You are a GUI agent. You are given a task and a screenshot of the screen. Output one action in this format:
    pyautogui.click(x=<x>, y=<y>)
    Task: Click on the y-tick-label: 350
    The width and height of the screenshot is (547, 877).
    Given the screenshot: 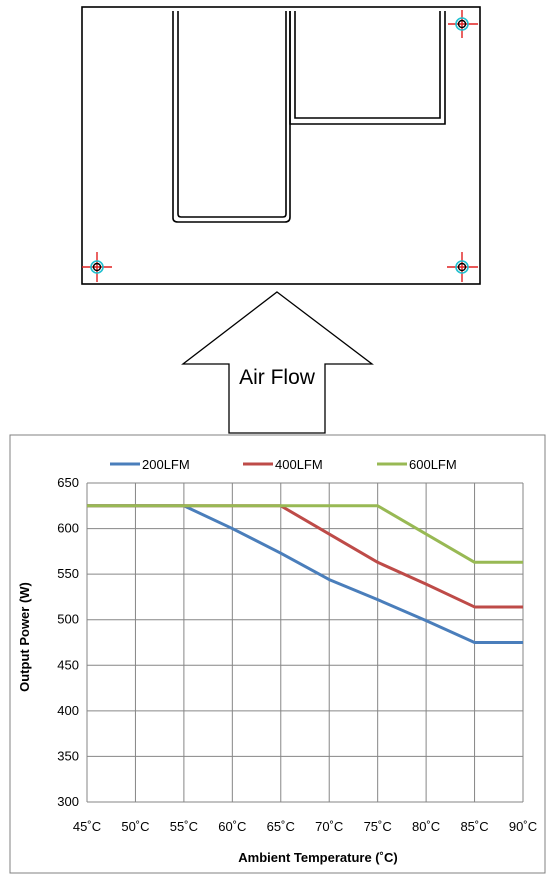 What is the action you would take?
    pyautogui.click(x=68, y=755)
    